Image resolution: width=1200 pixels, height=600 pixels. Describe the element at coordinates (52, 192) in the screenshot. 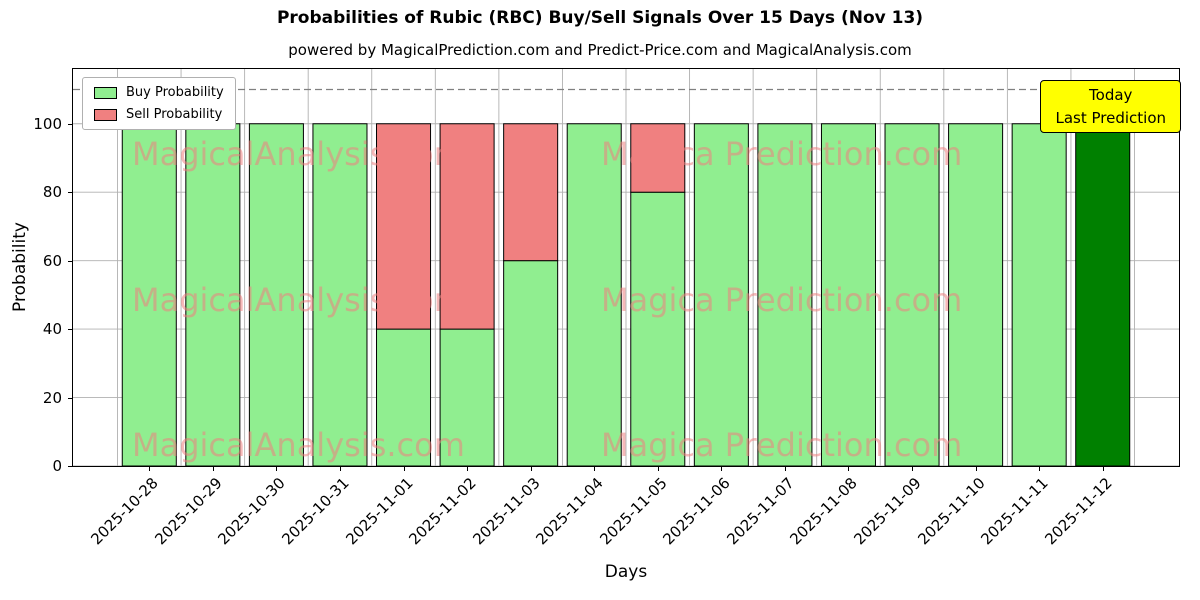

I see `y-tick-label: 80` at that location.